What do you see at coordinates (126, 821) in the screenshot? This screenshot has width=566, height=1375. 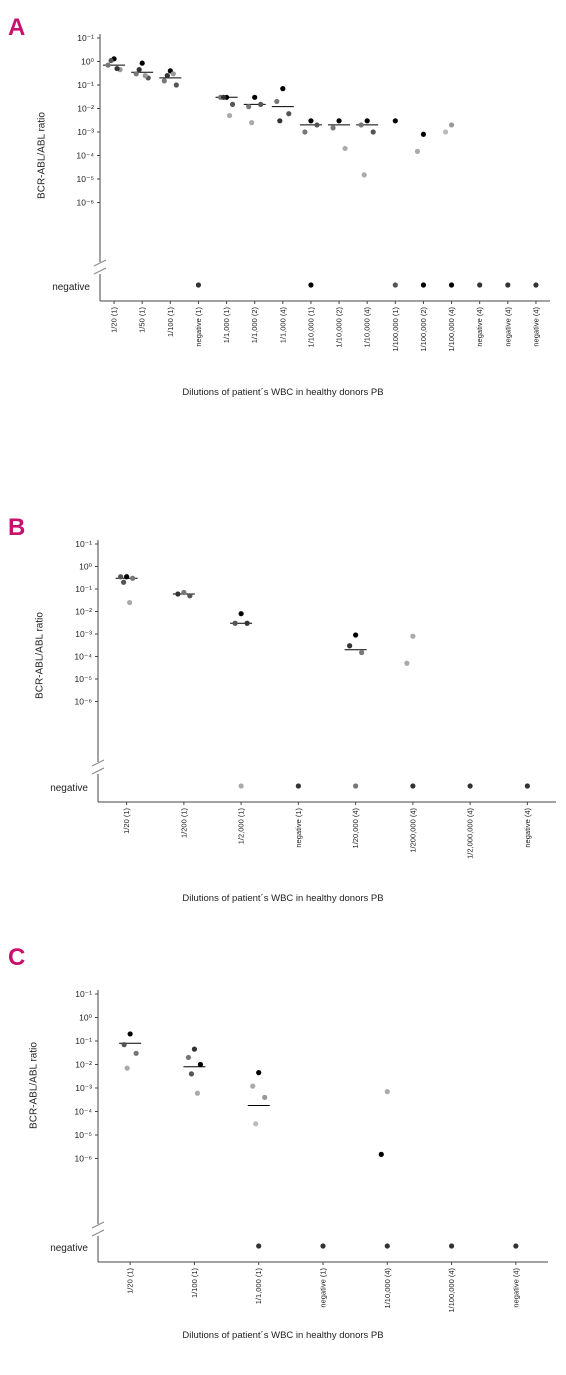 I see `x-tick-label: 1/20 (1)` at bounding box center [126, 821].